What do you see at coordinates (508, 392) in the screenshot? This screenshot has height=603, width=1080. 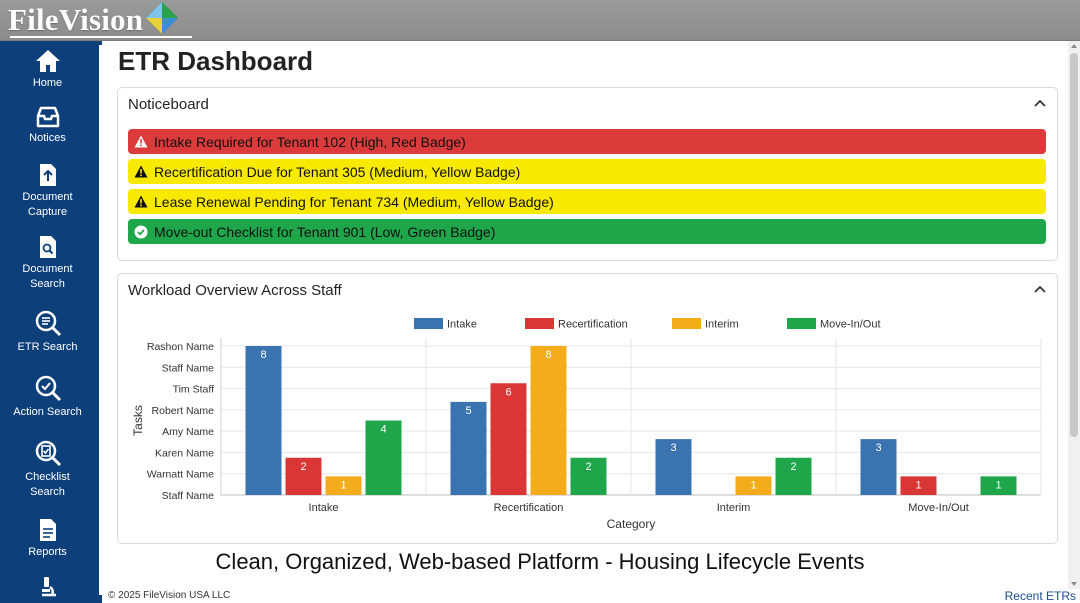 I see `bar-value-label: 6` at bounding box center [508, 392].